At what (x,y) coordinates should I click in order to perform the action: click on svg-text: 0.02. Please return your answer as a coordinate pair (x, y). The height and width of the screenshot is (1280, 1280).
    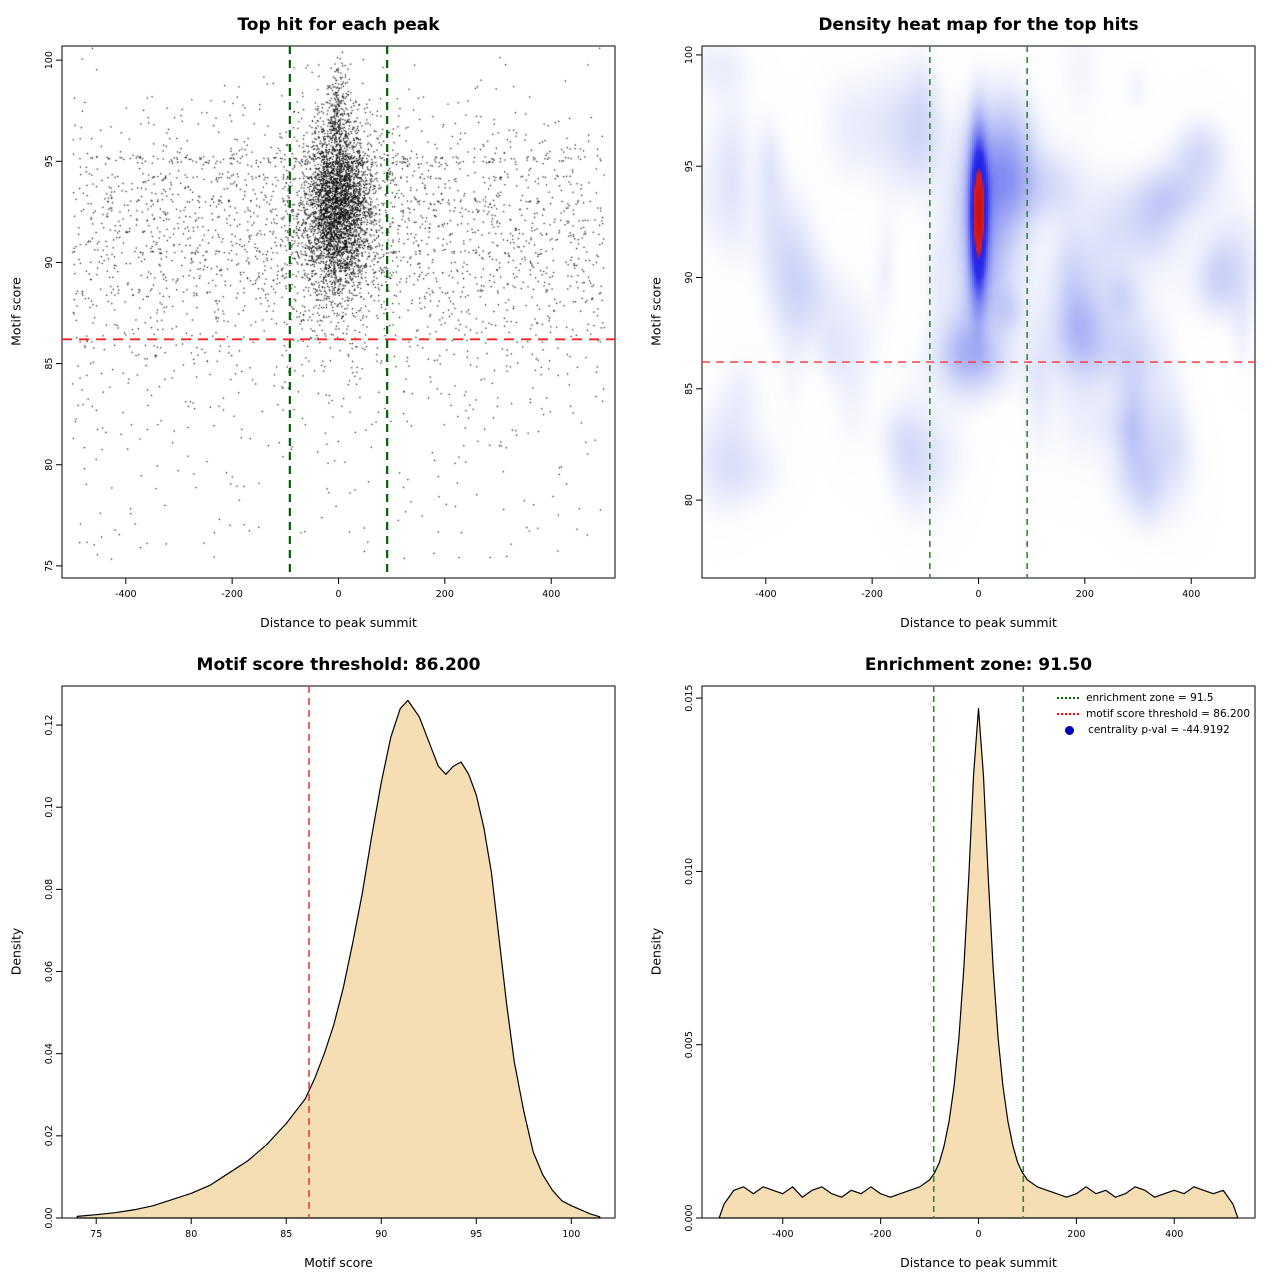
    Looking at the image, I should click on (49, 1135).